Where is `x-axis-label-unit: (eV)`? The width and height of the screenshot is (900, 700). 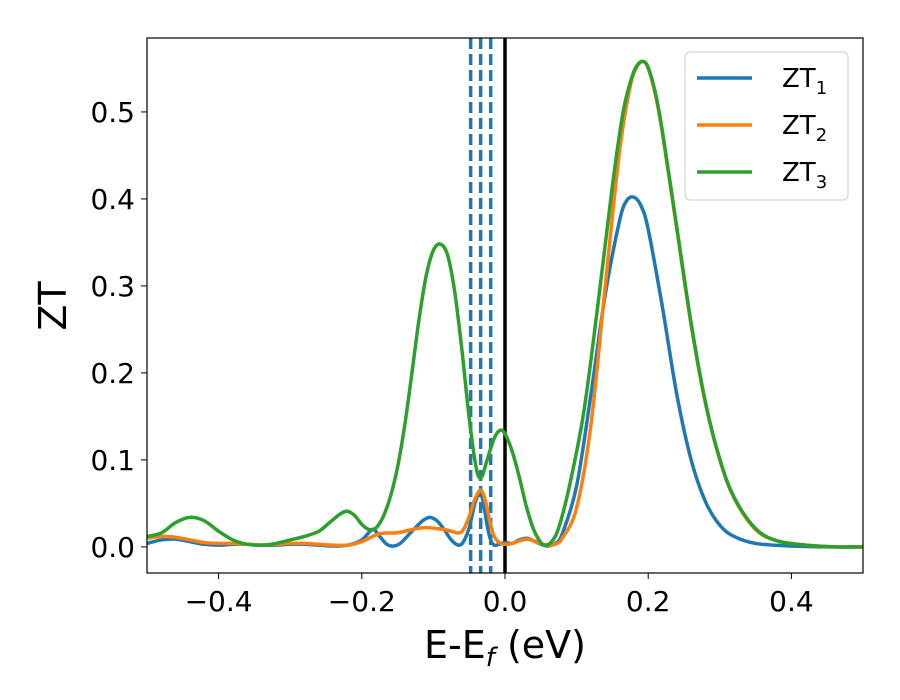
x-axis-label-unit: (eV) is located at coordinates (540, 645).